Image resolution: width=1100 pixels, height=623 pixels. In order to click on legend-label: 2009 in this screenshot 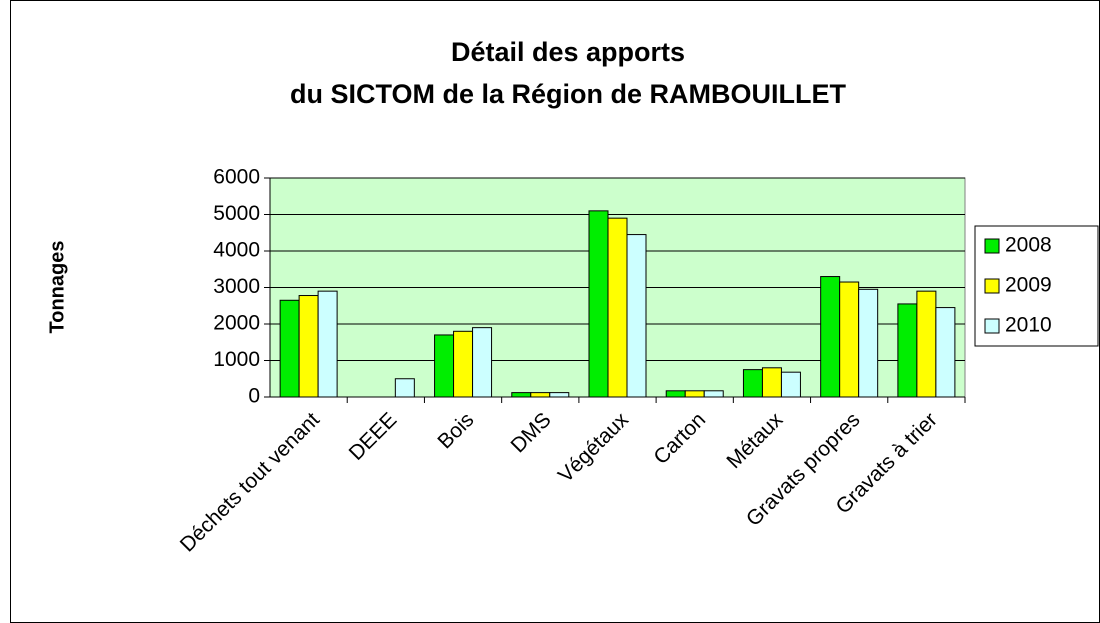, I will do `click(1028, 285)`.